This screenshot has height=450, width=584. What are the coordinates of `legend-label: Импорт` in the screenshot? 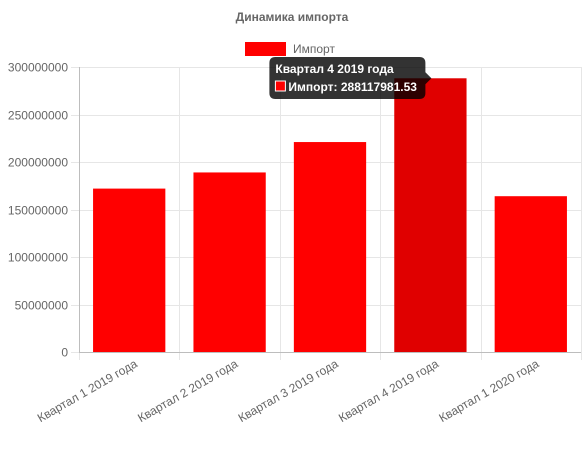 It's located at (314, 49).